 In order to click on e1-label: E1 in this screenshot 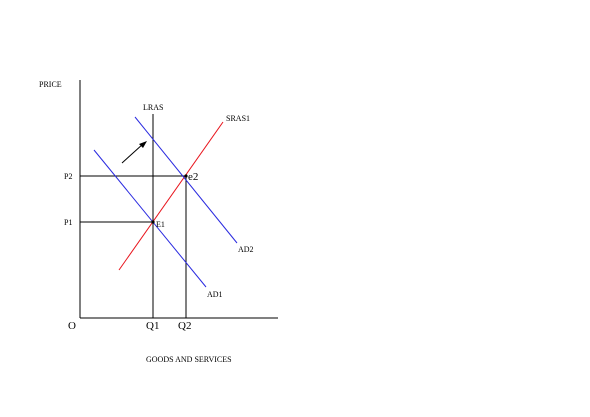, I will do `click(160, 224)`.